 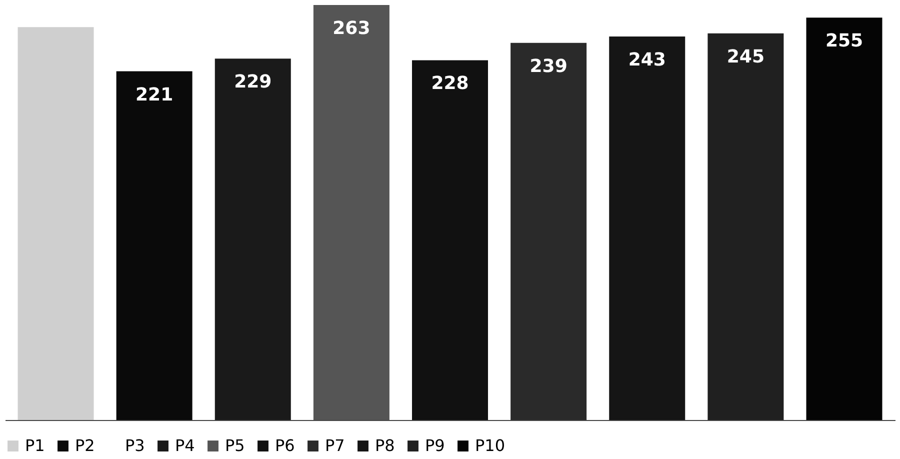 I want to click on data-label: 263, so click(x=351, y=28).